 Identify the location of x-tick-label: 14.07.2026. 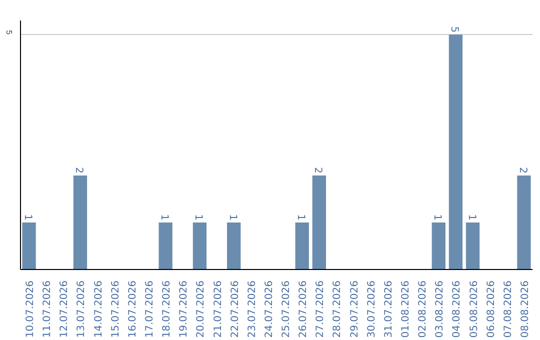
(98, 309).